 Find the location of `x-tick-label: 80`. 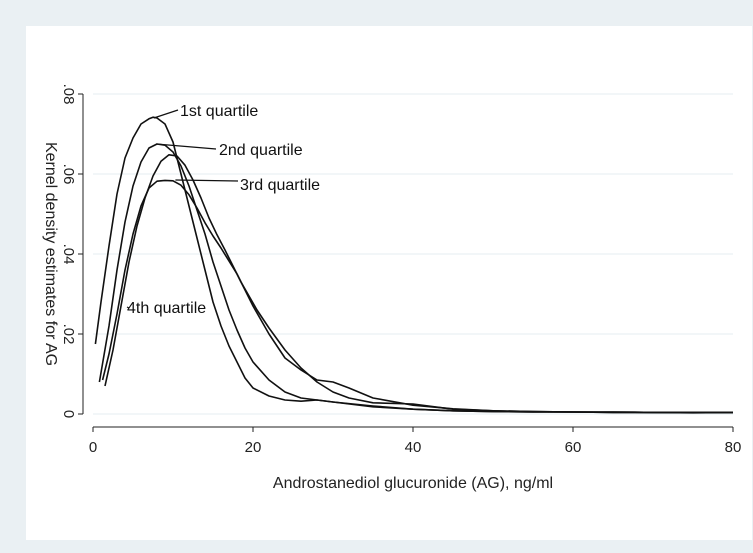

x-tick-label: 80 is located at coordinates (733, 447).